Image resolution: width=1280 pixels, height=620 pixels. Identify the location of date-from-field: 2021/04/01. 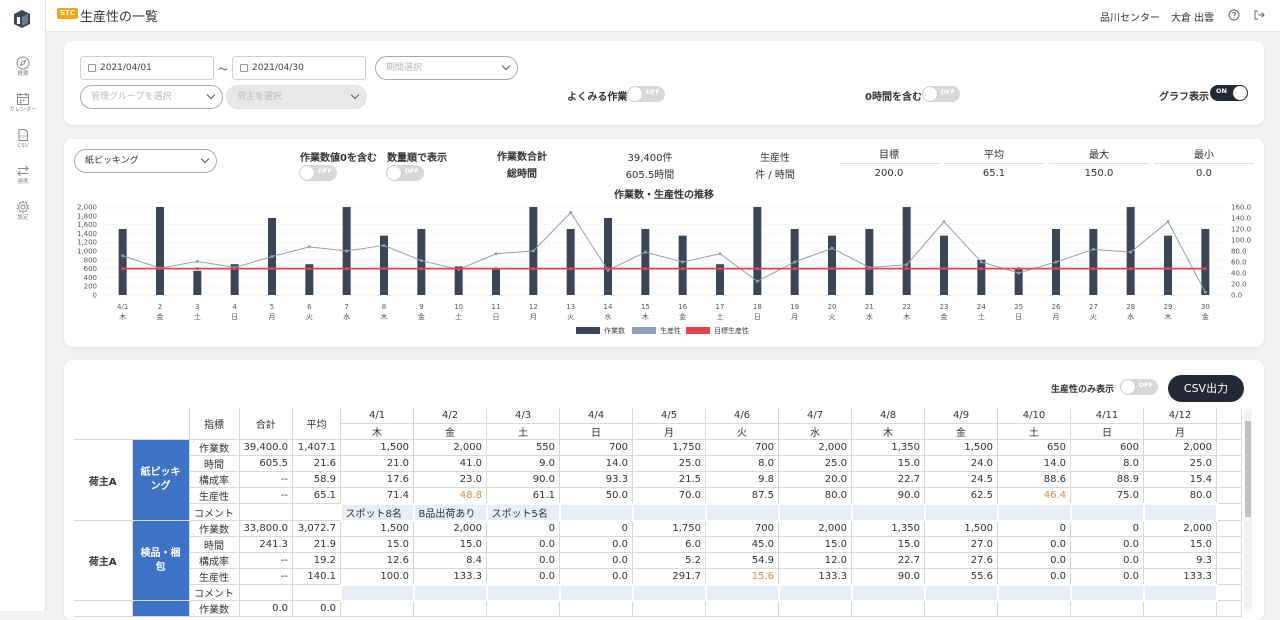
(147, 68).